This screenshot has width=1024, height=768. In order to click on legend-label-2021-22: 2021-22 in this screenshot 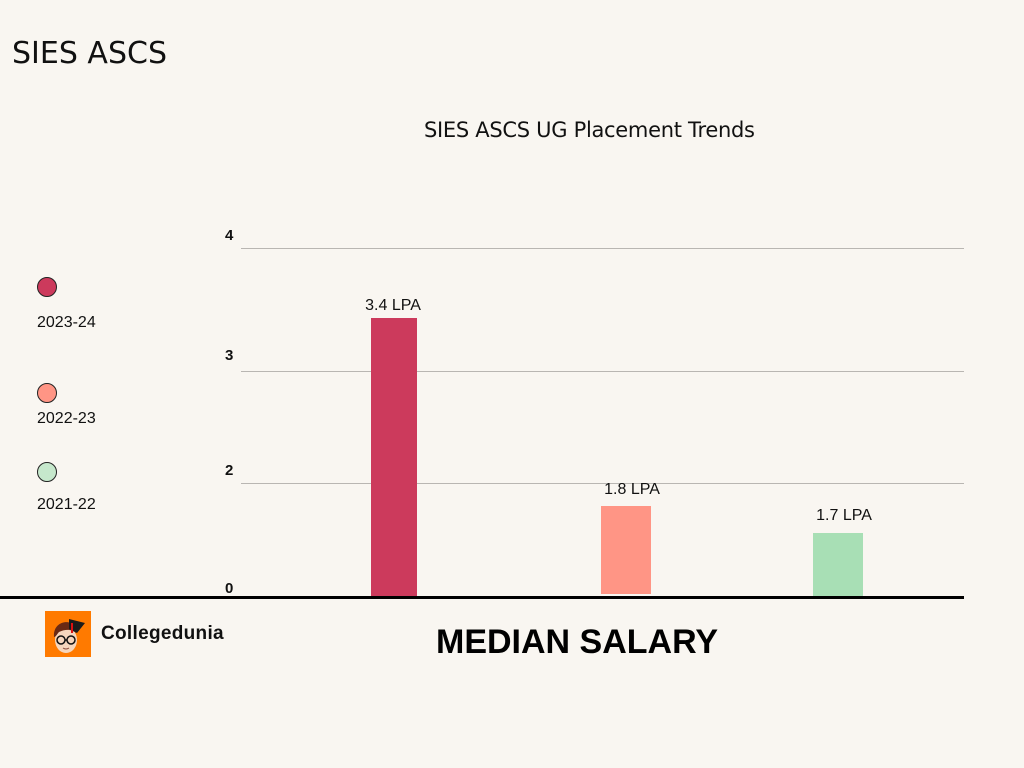, I will do `click(66, 504)`.